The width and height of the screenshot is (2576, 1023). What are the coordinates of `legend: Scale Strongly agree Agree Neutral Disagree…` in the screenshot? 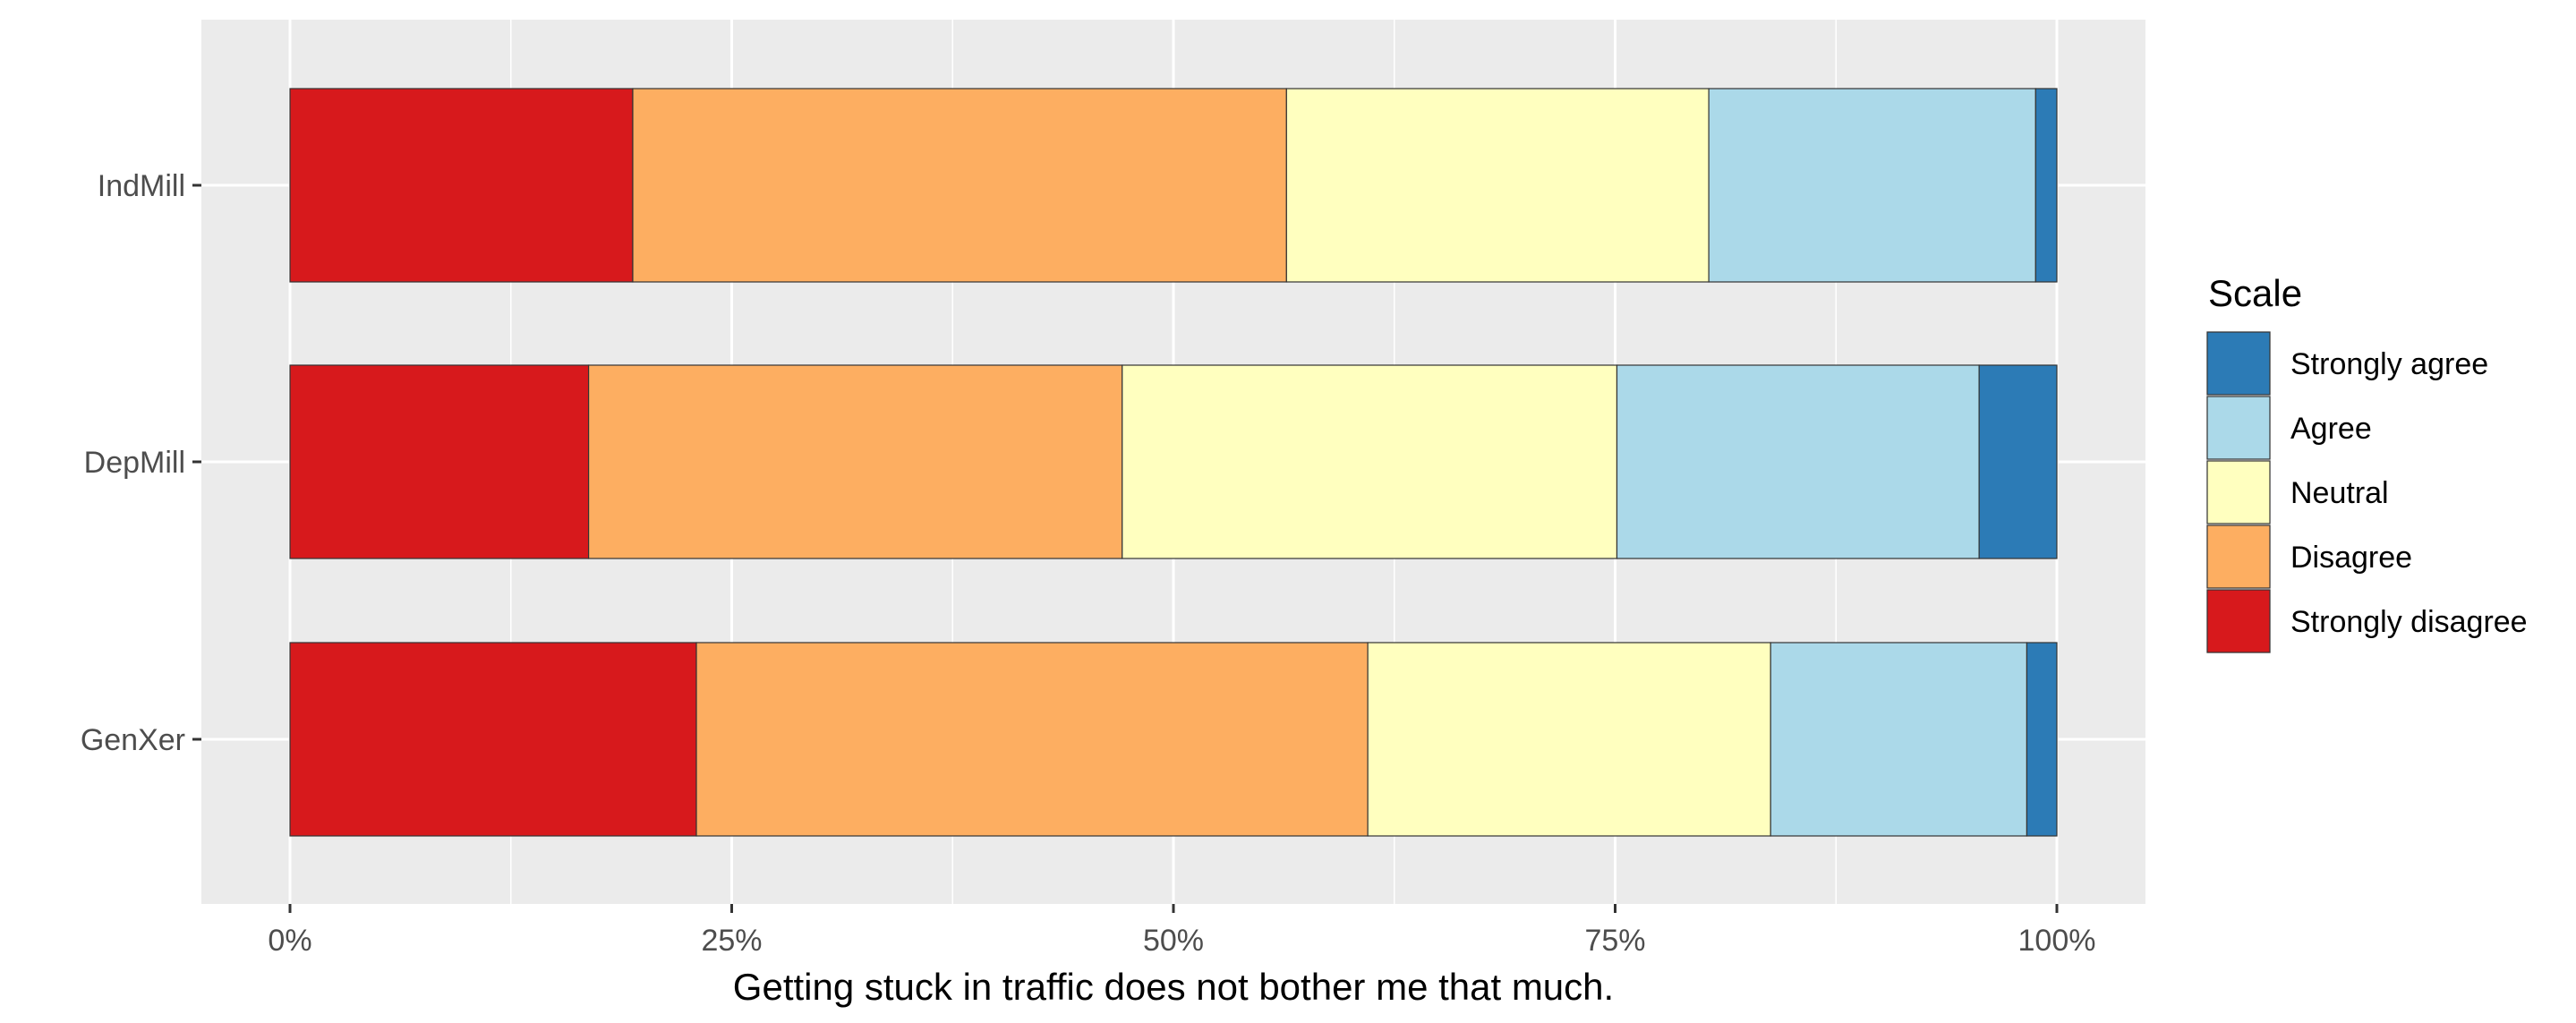 It's located at (2367, 462).